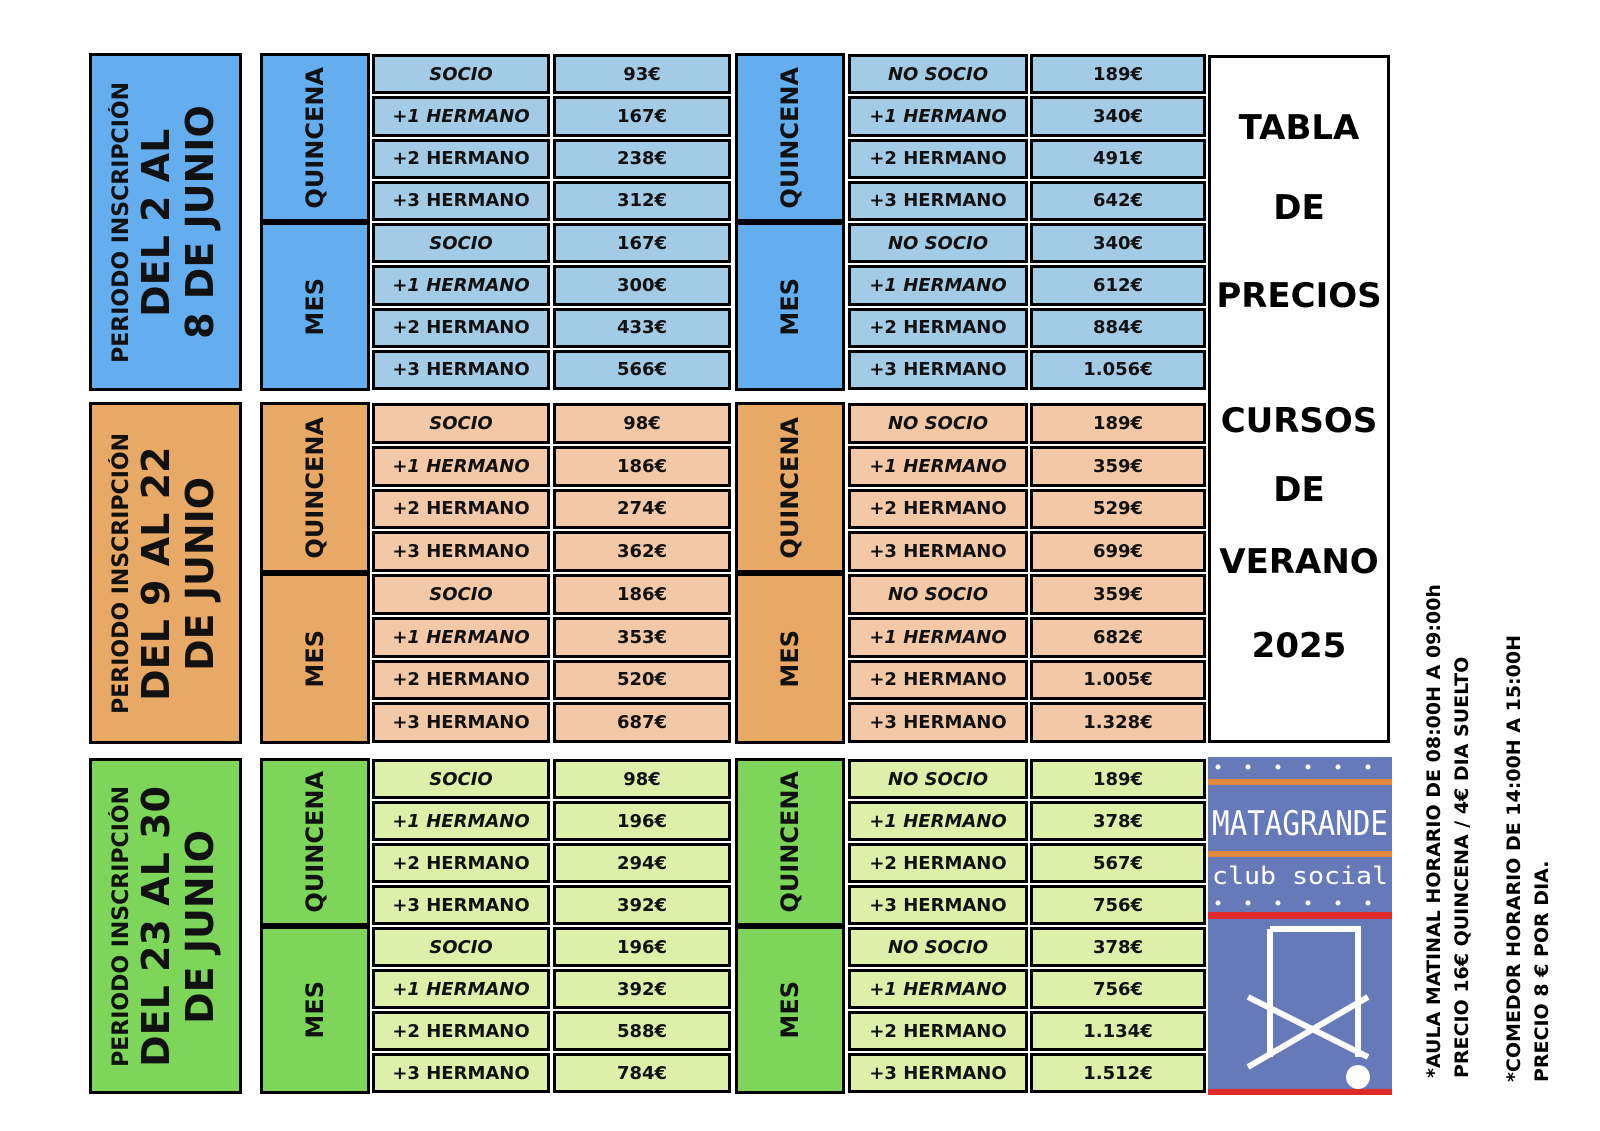 The height and width of the screenshot is (1131, 1600). What do you see at coordinates (642, 947) in the screenshot?
I see `row-price: 196€` at bounding box center [642, 947].